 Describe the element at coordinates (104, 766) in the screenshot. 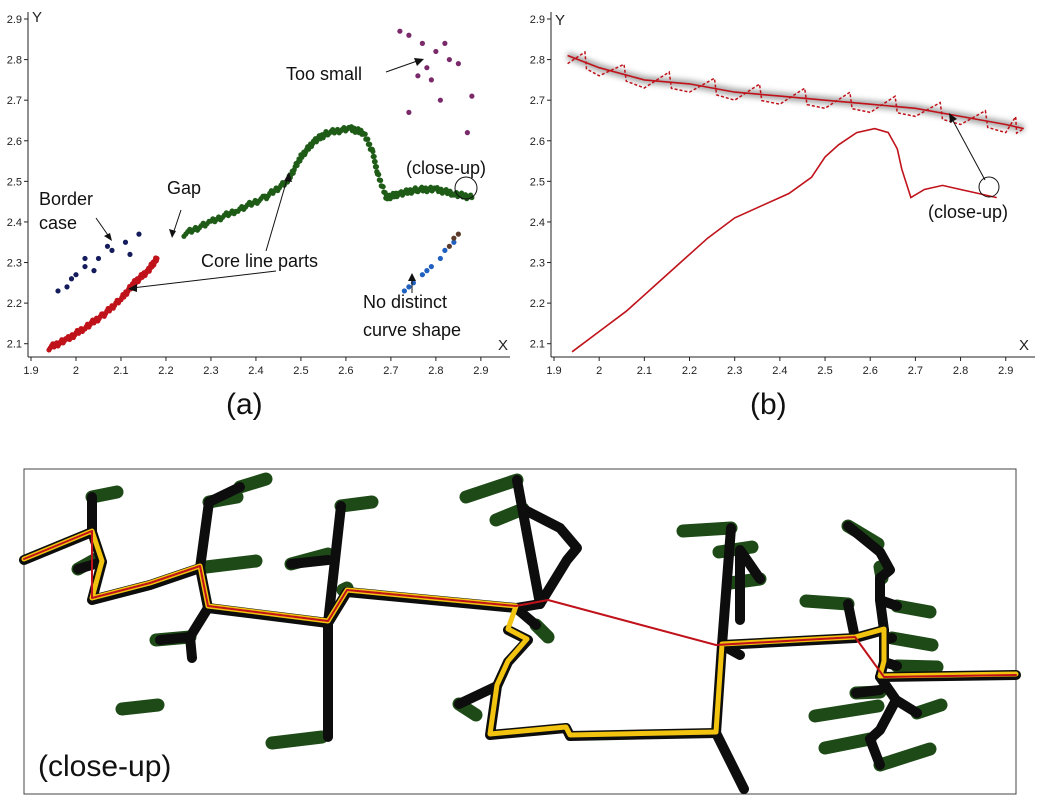

I see `close-up-label: (close-up)` at that location.